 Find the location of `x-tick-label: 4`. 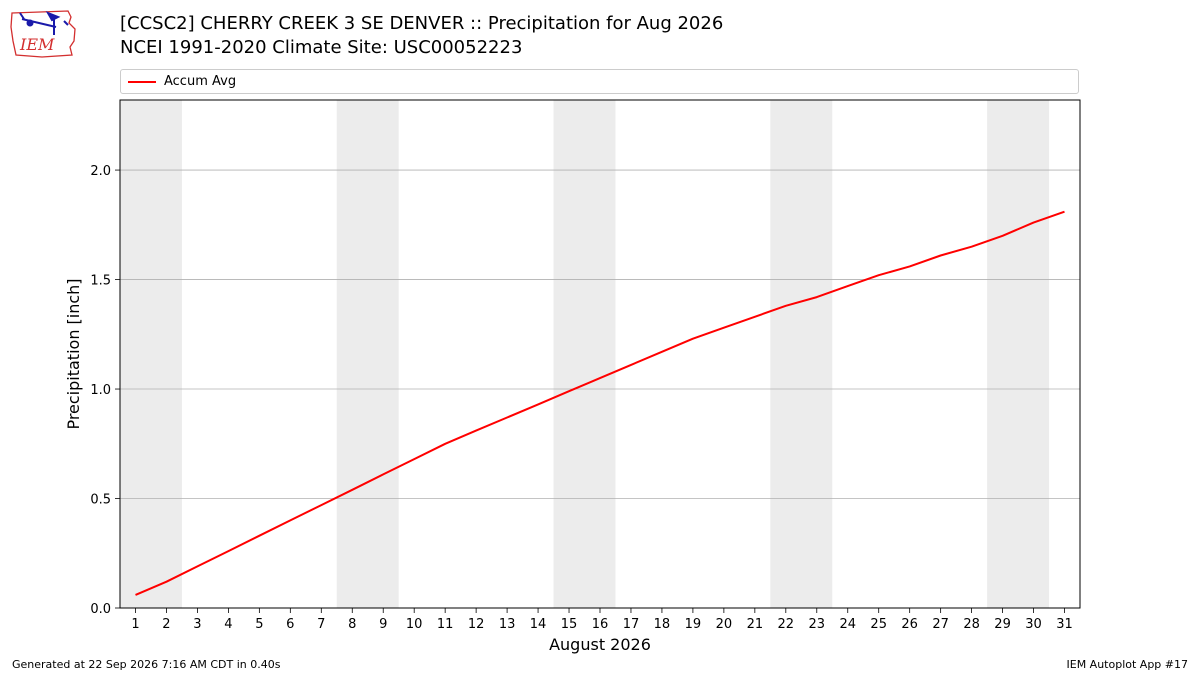

x-tick-label: 4 is located at coordinates (228, 624).